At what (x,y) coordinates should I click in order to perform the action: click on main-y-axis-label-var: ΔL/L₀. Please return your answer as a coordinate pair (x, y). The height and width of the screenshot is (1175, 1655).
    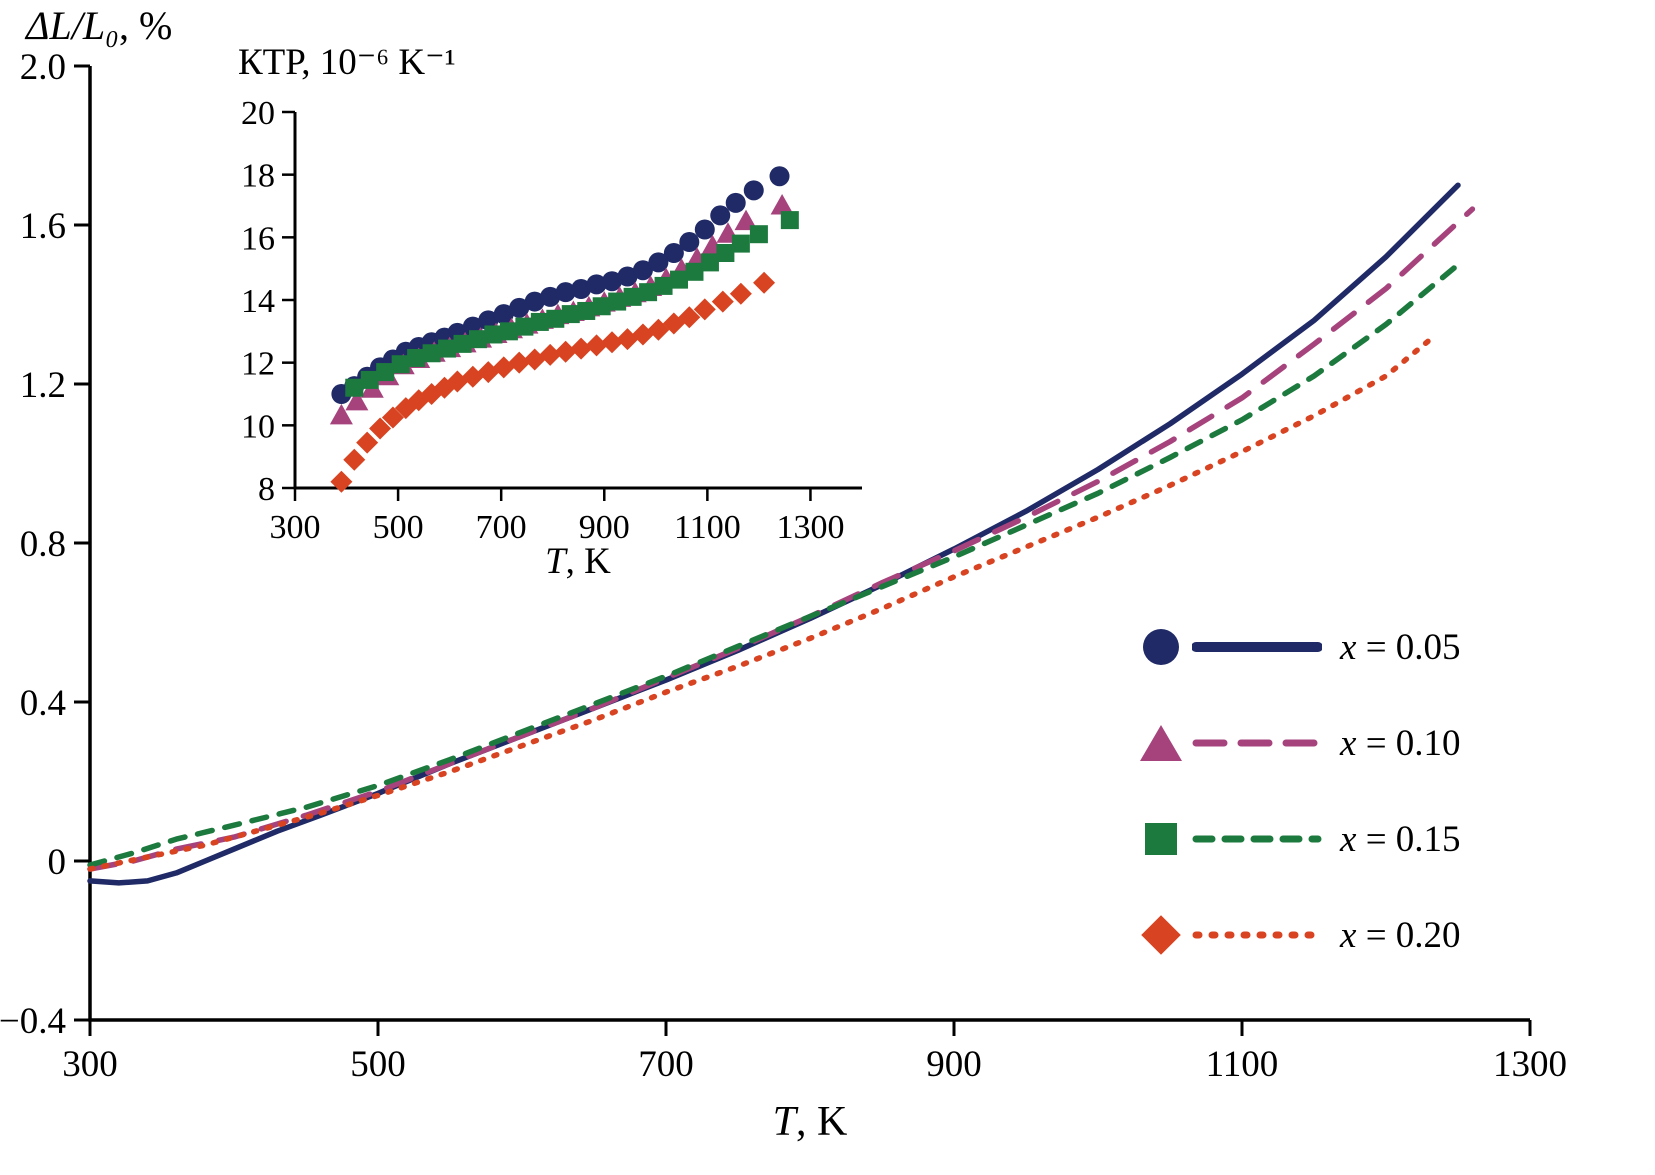
    Looking at the image, I should click on (72, 25).